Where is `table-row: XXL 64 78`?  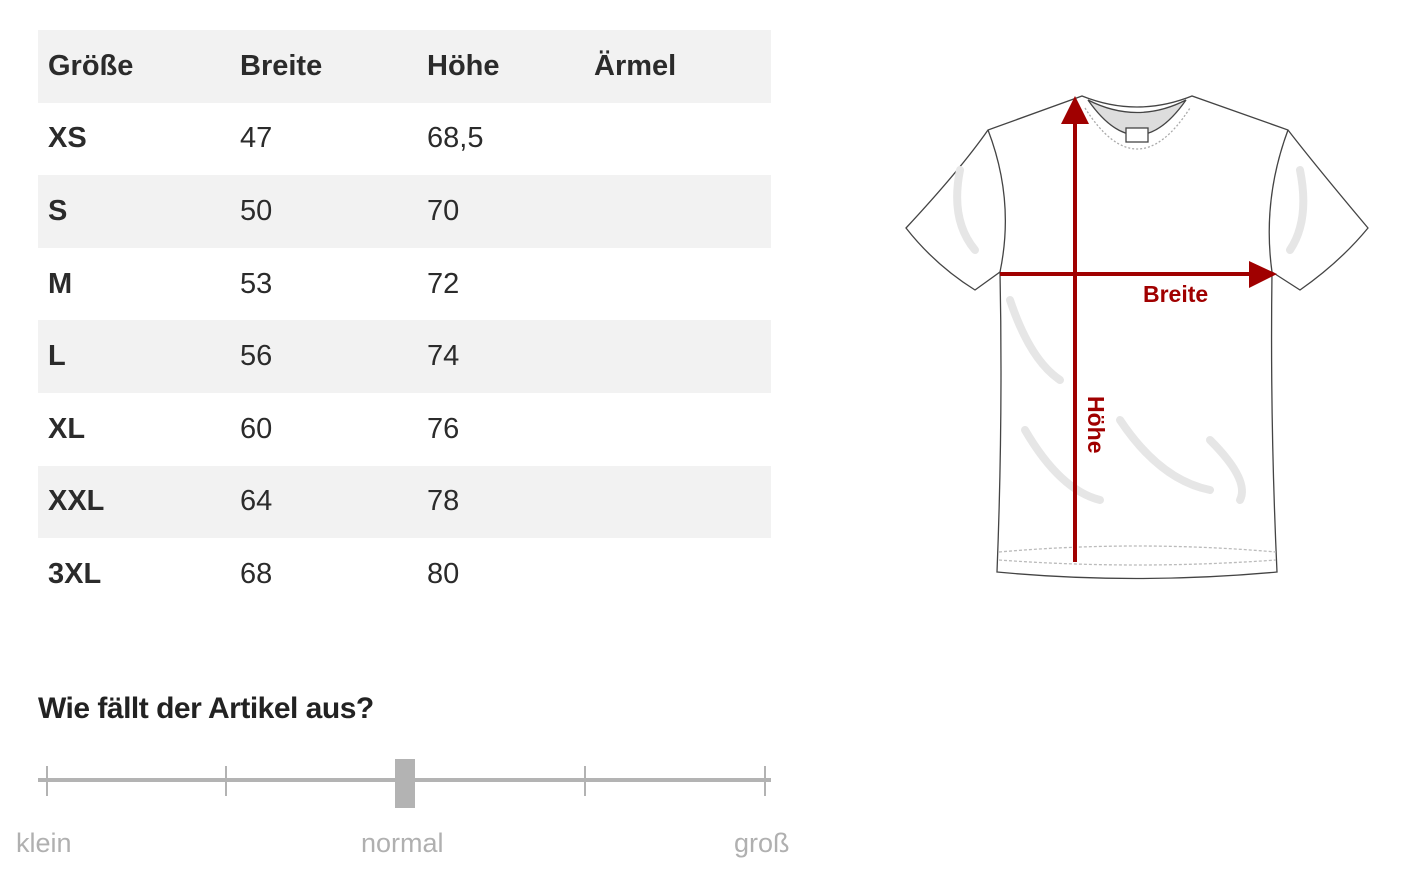 table-row: XXL 64 78 is located at coordinates (404, 502).